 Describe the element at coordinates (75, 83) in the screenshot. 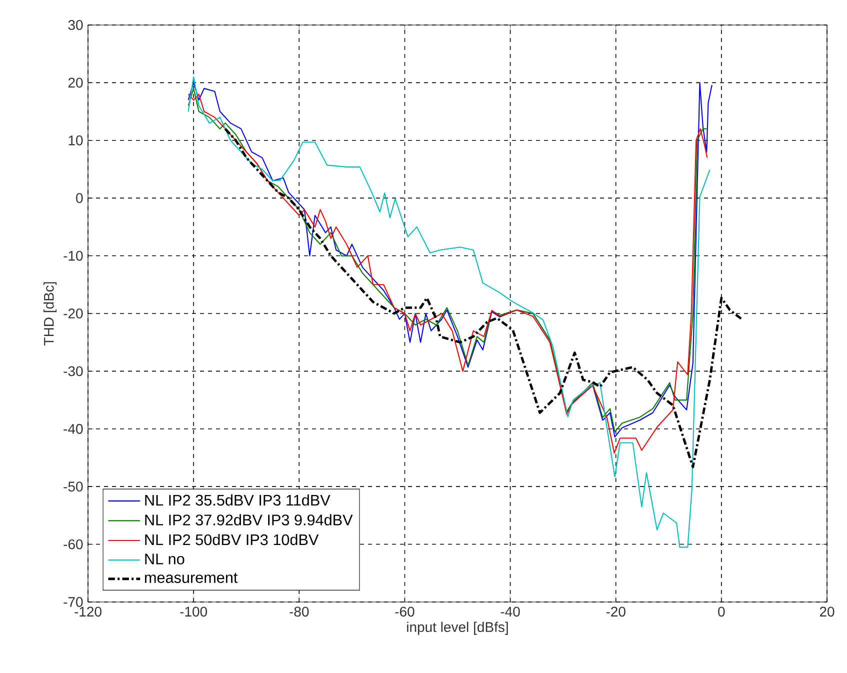

I see `y-tick-label: 20` at that location.